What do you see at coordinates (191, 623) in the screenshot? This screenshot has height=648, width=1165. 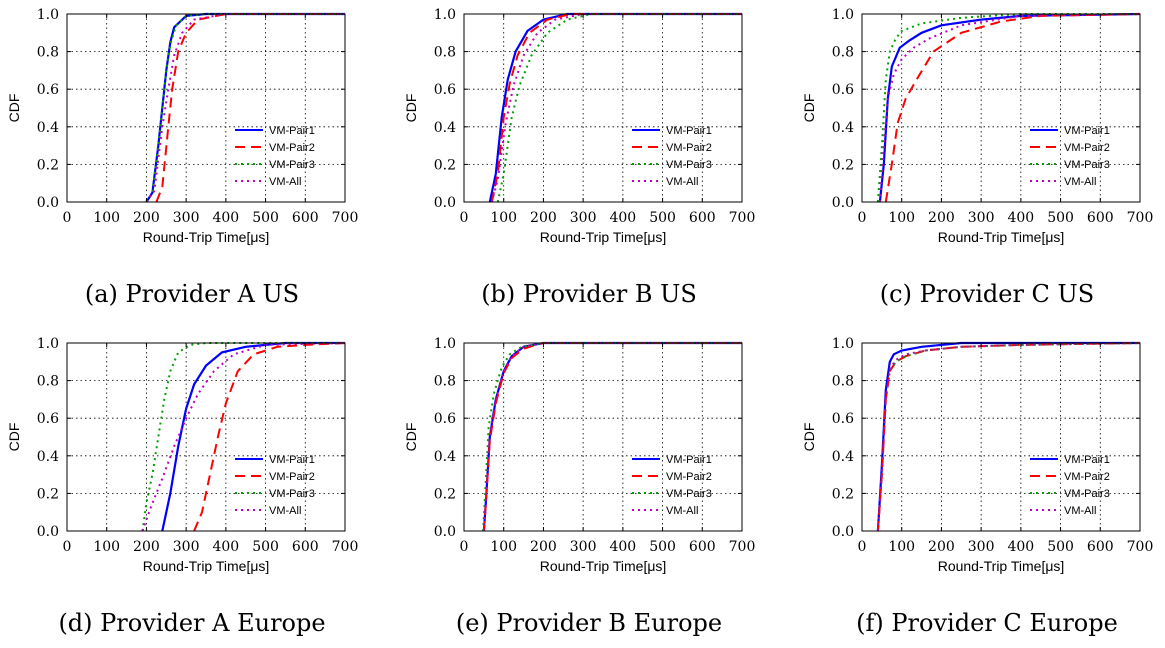 I see `chart-caption: (d) Provider A Europe` at bounding box center [191, 623].